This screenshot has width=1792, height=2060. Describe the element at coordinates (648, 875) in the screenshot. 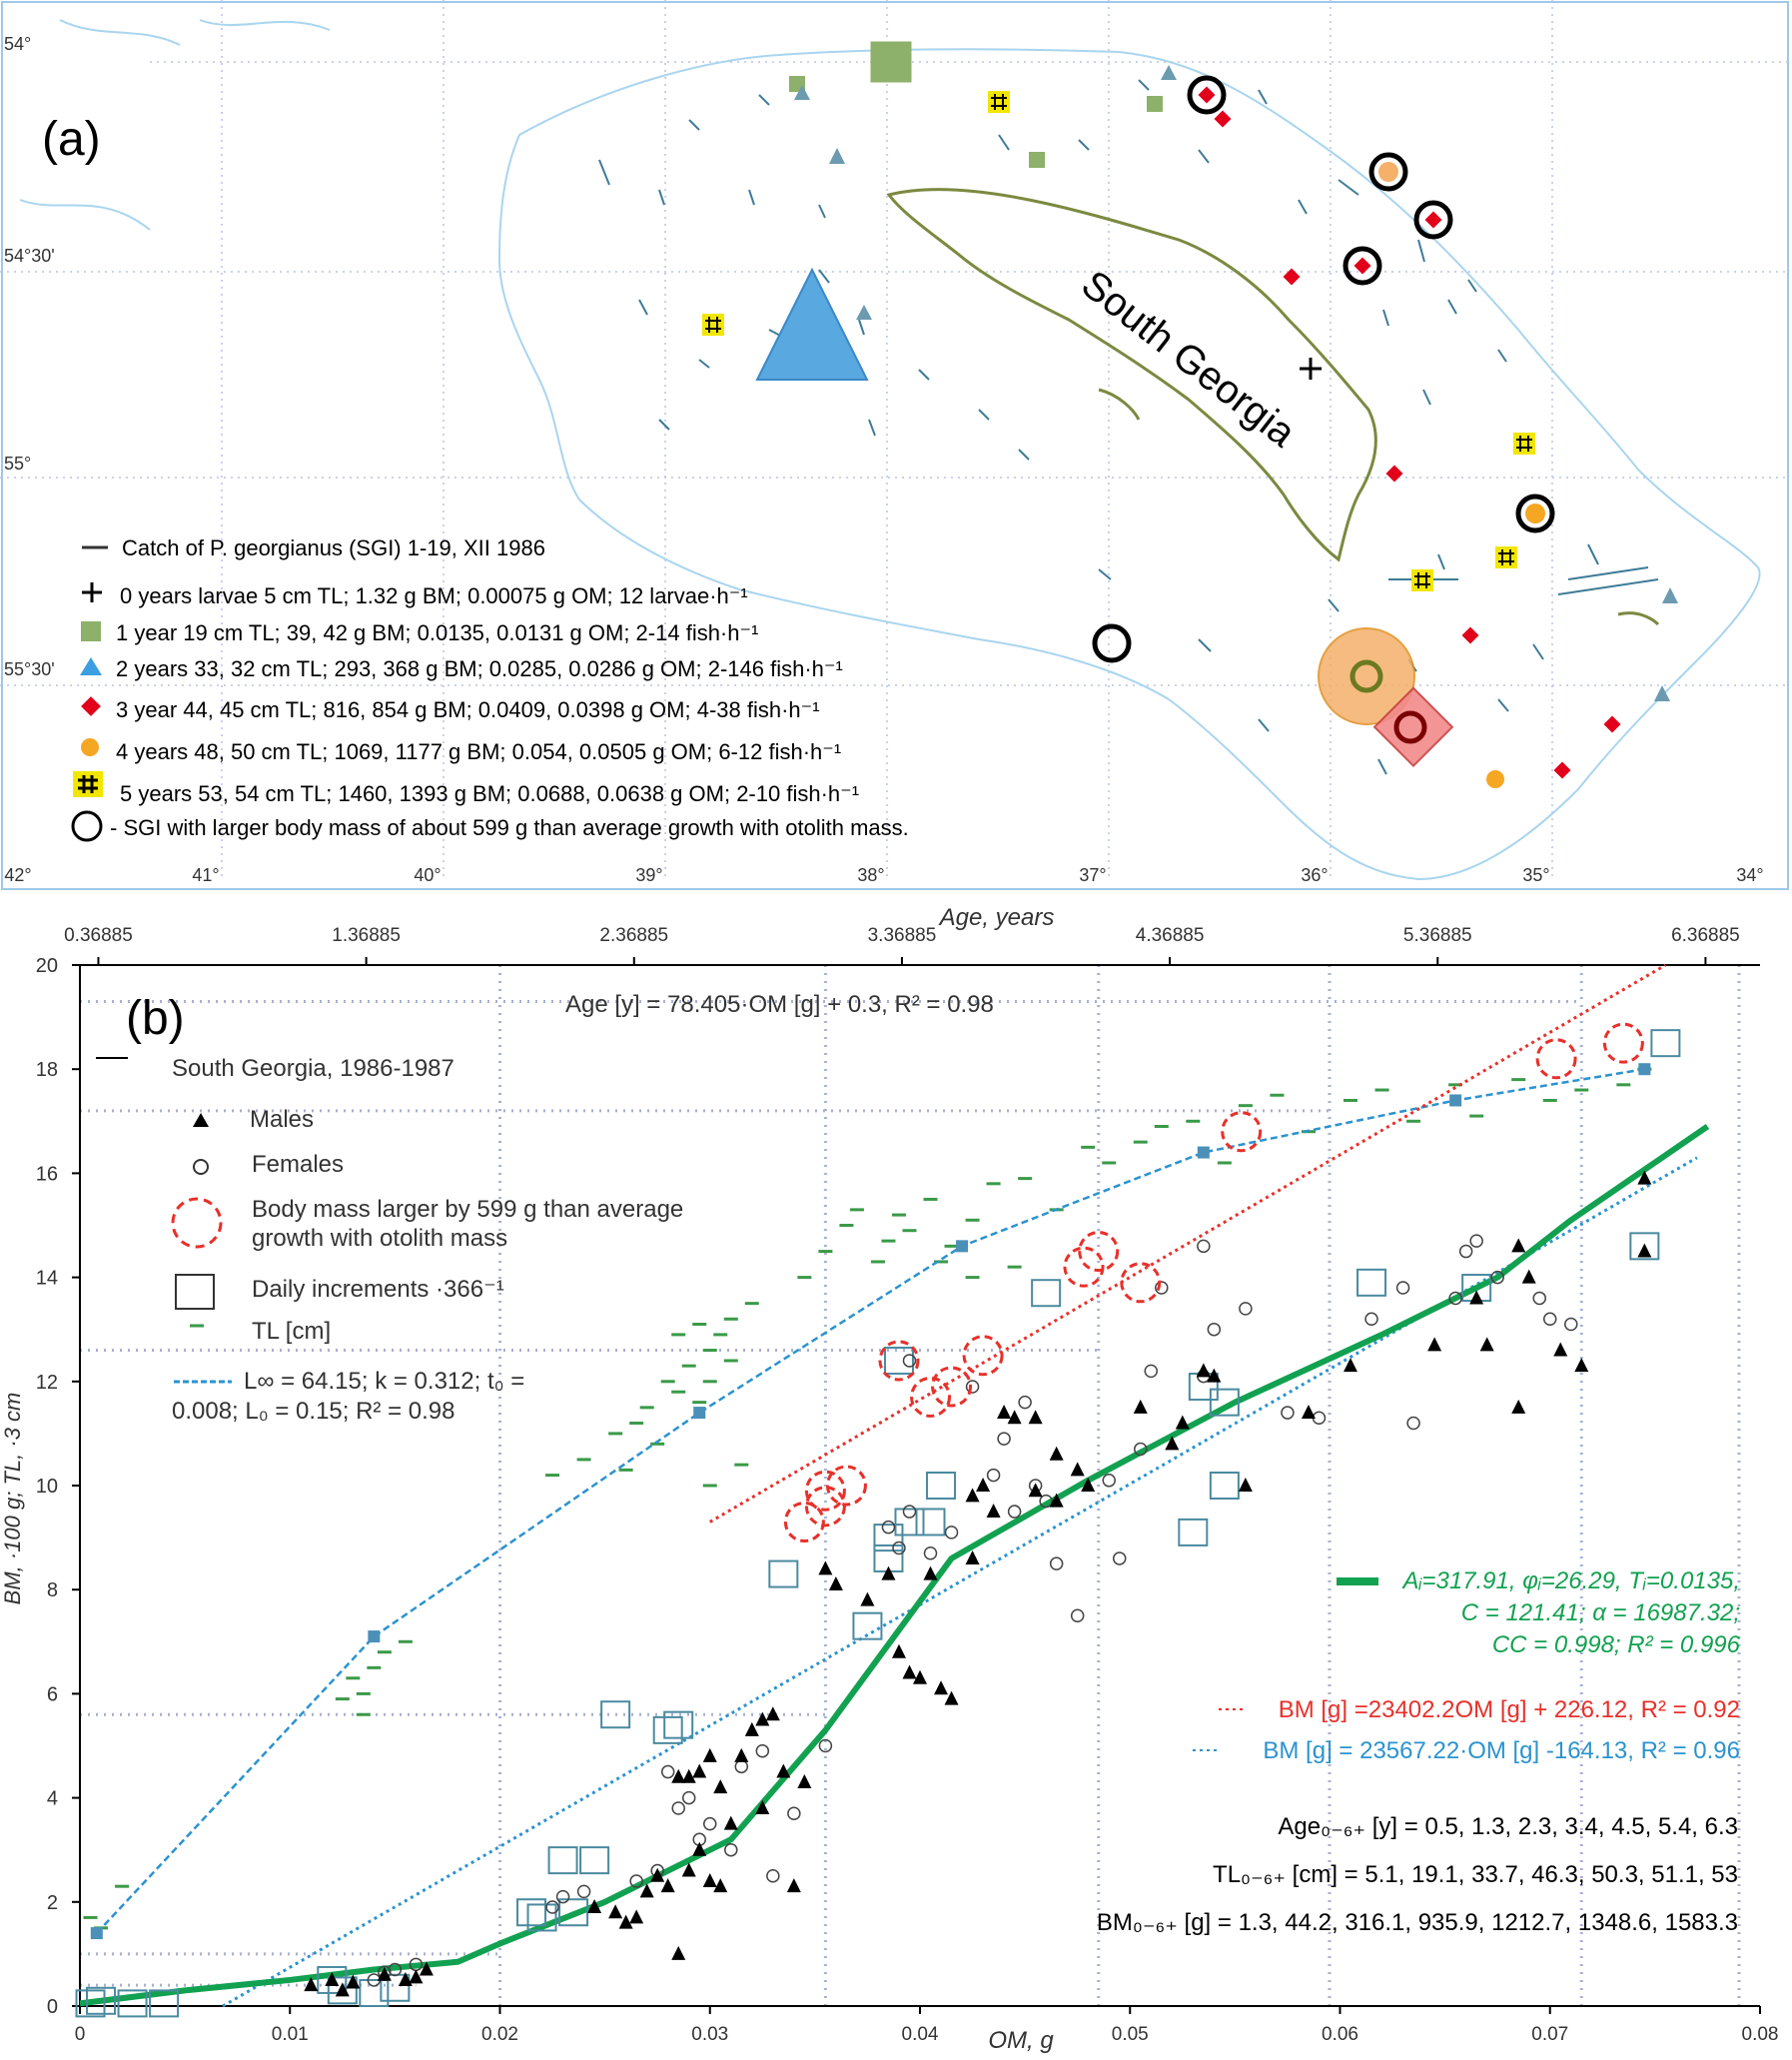

I see `svg-text: 39°` at that location.